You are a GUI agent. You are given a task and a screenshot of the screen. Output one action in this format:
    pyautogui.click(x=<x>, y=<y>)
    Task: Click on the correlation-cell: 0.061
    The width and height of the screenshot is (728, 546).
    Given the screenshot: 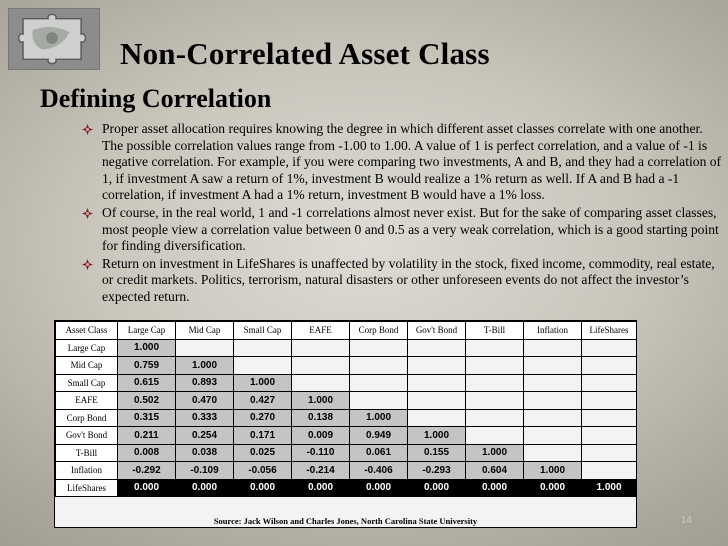 What is the action you would take?
    pyautogui.click(x=378, y=452)
    